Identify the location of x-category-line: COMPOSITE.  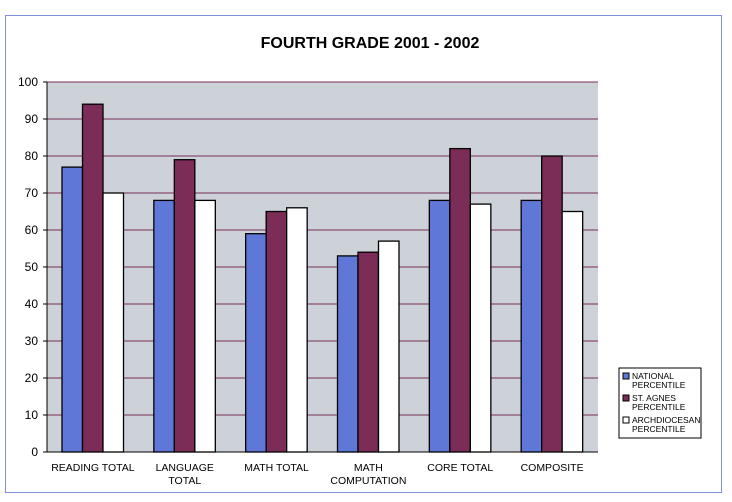
(552, 468).